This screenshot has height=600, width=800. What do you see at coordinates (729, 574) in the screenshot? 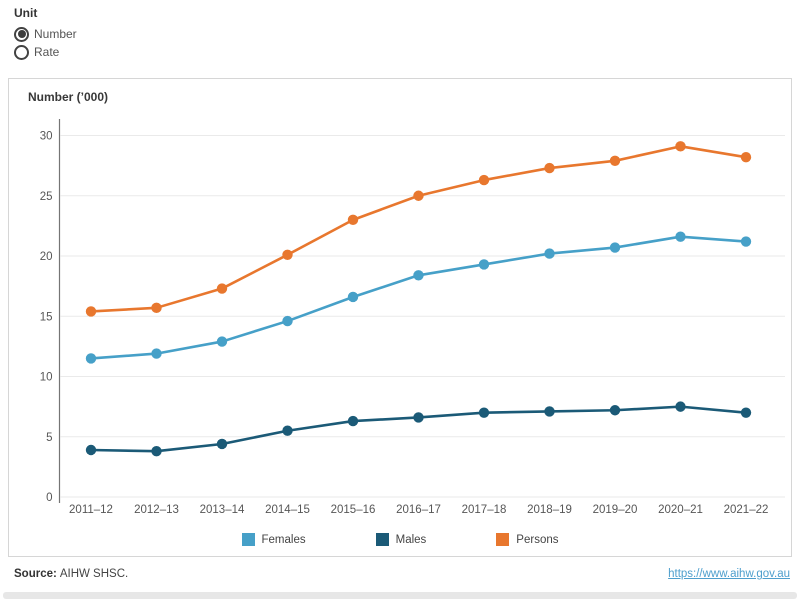
I see `aihw-link: https://www.aihw.gov.au` at bounding box center [729, 574].